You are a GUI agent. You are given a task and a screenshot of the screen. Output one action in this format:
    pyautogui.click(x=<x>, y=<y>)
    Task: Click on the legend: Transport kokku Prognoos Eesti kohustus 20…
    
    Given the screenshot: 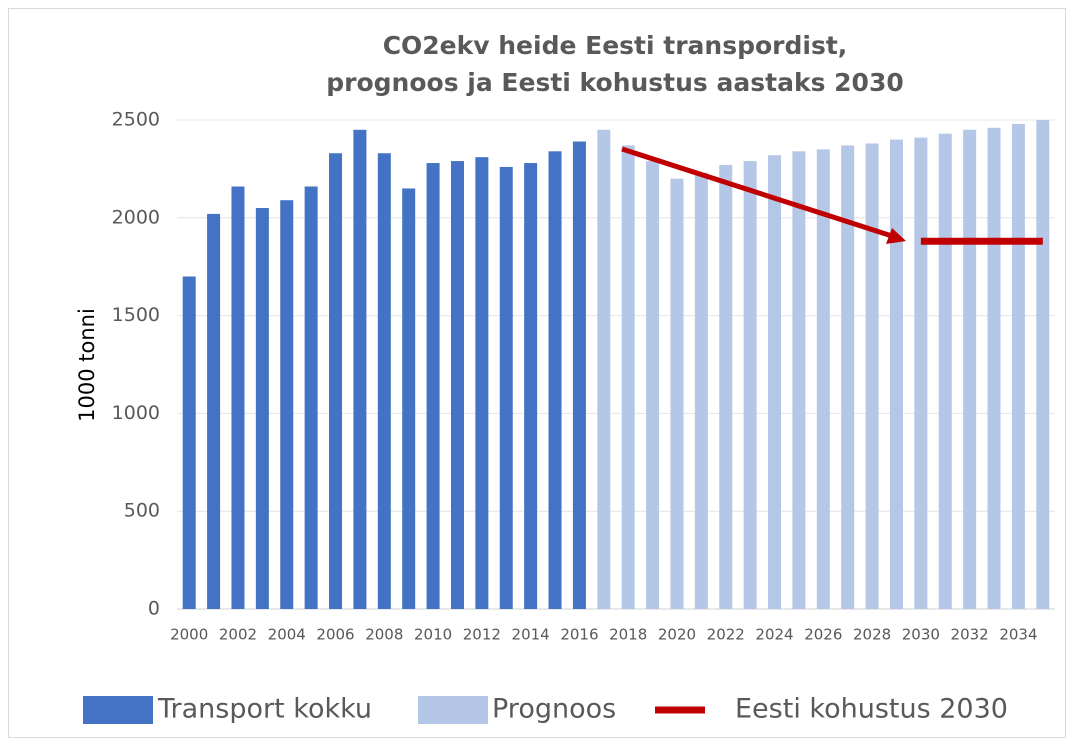 What is the action you would take?
    pyautogui.click(x=545, y=709)
    